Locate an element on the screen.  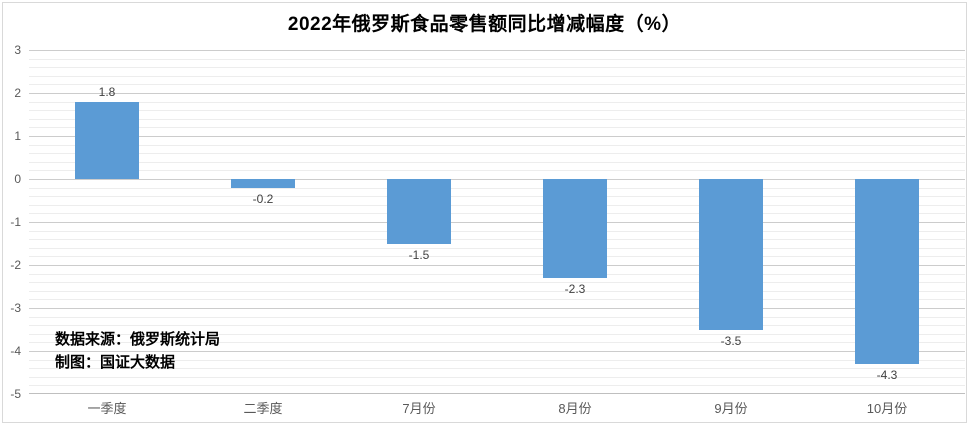
y-axis-tick-label: -5 is located at coordinates (15, 394).